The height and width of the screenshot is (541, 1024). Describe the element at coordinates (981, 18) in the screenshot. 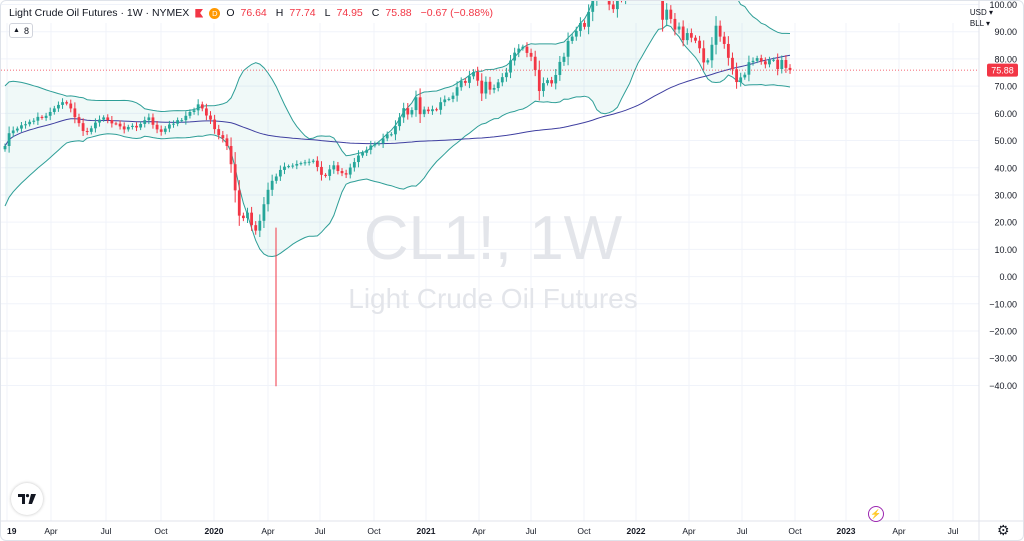

I see `currency-unit-selector: USD ▾ BLL ▾` at that location.